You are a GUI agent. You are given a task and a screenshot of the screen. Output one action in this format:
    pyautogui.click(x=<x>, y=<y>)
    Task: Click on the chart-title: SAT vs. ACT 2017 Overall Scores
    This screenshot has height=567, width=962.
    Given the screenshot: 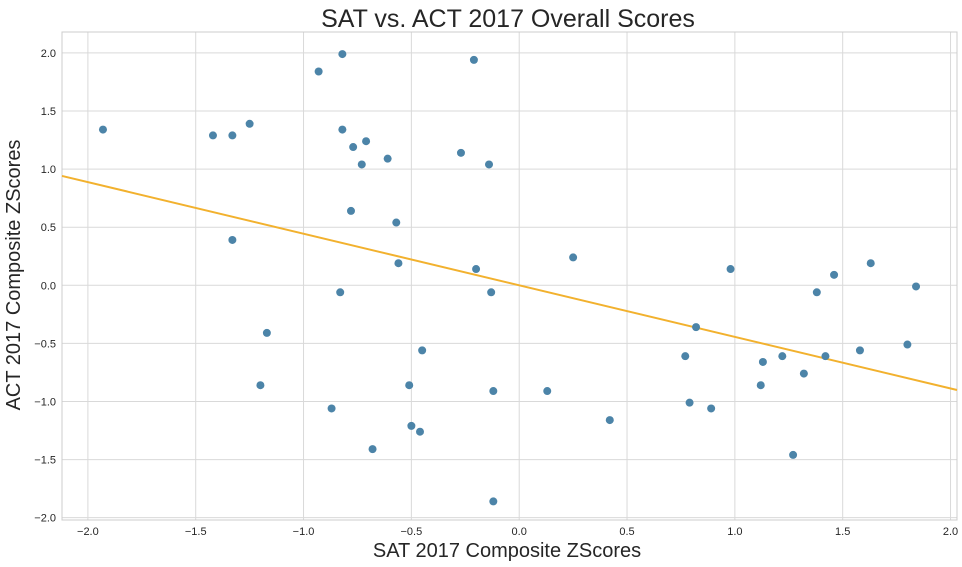 What is the action you would take?
    pyautogui.click(x=508, y=19)
    